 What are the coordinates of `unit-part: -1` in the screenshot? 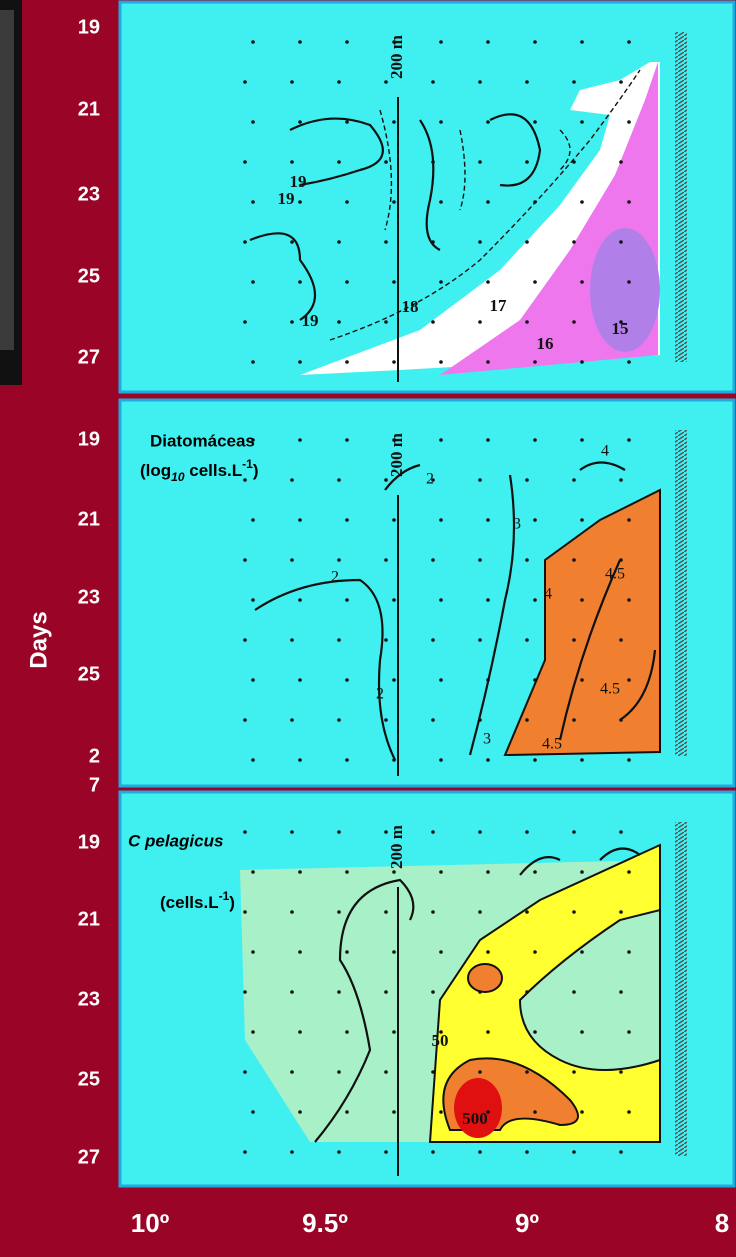 It's located at (224, 896).